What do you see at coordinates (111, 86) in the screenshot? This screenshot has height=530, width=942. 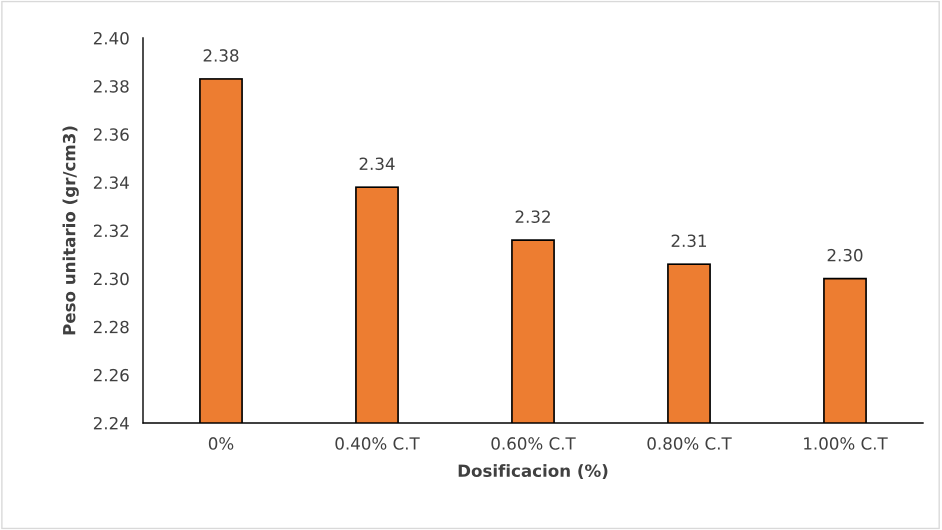 I see `y-tick-label: 2.38` at bounding box center [111, 86].